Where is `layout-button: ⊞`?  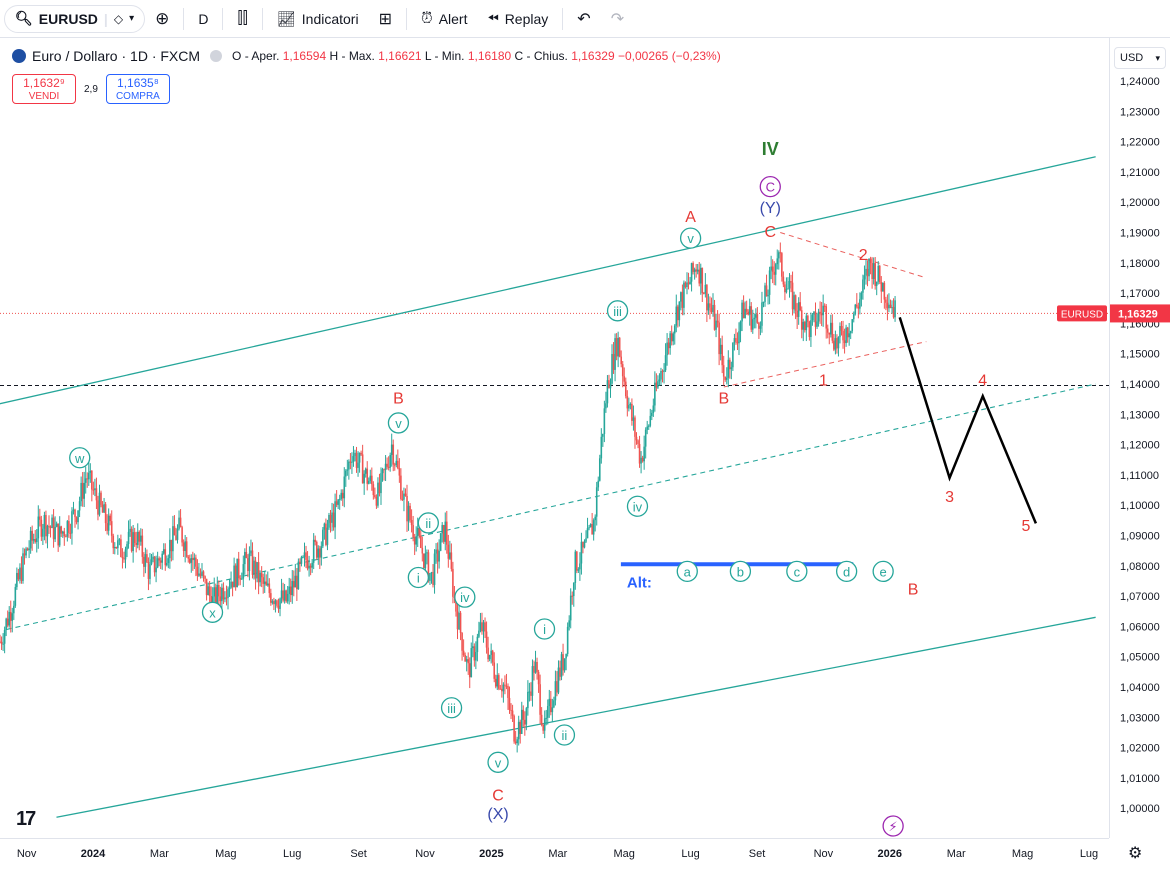 layout-button: ⊞ is located at coordinates (385, 19).